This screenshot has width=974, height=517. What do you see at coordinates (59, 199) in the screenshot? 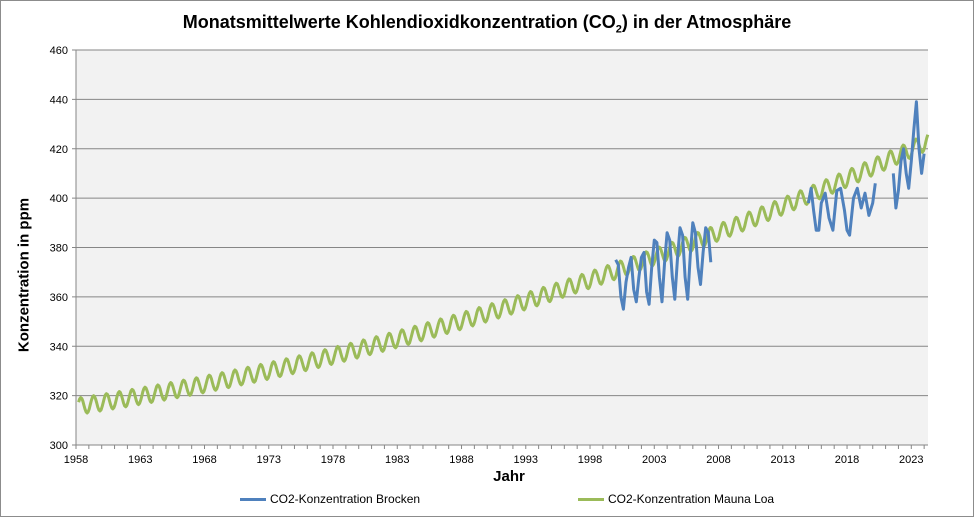
I see `y-tick-label: 400` at bounding box center [59, 199].